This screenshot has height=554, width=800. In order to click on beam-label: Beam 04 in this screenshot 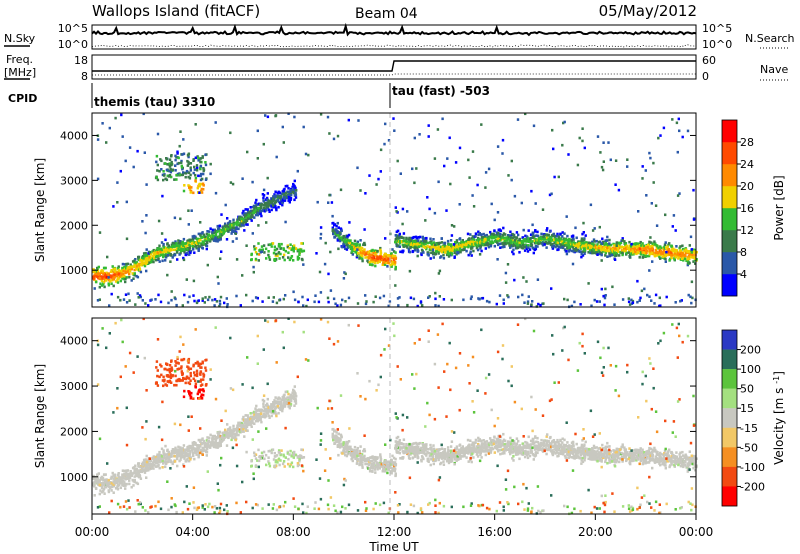, I will do `click(386, 14)`.